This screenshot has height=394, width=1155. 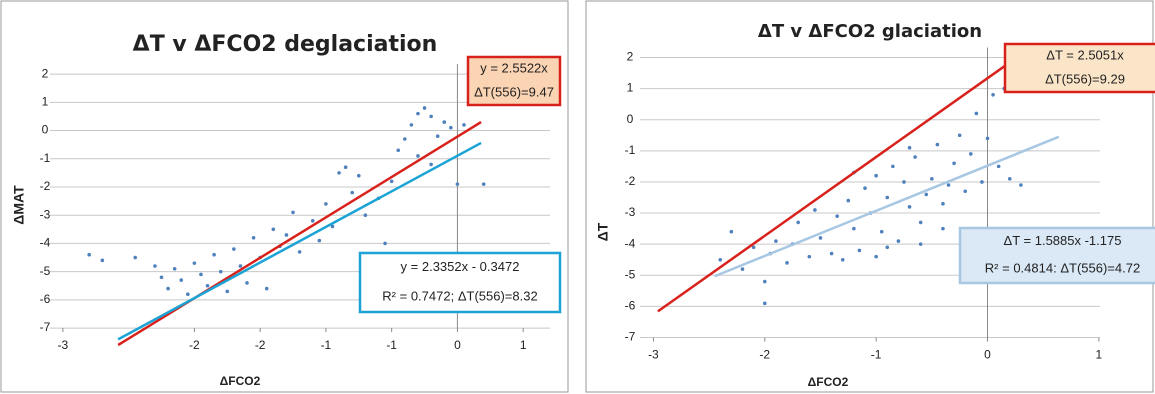 What do you see at coordinates (45, 243) in the screenshot?
I see `y-tick-label: -4` at bounding box center [45, 243].